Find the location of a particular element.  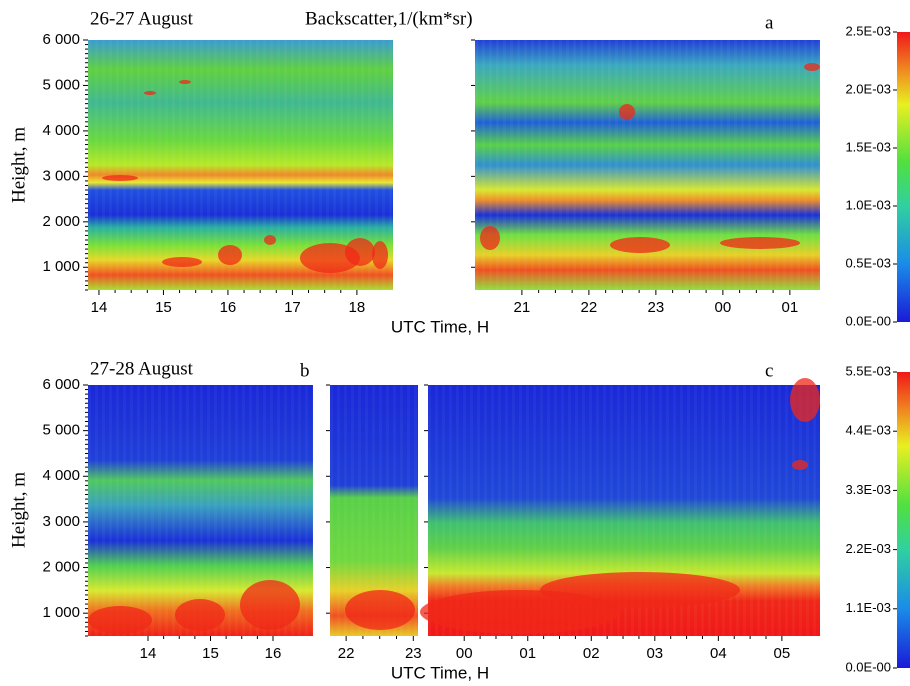

y-tick-label: 3 000 is located at coordinates (61, 521).